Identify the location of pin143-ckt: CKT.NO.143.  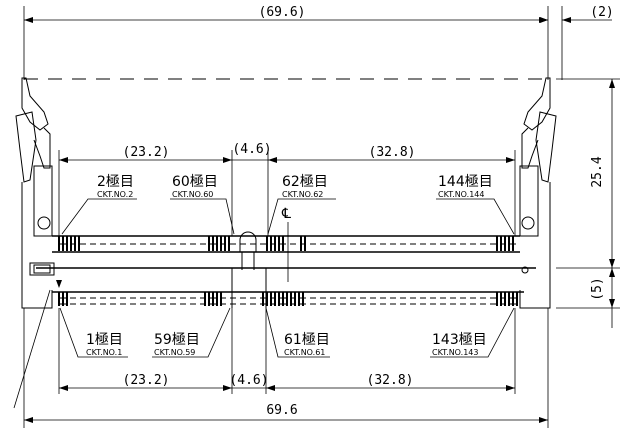
(455, 352).